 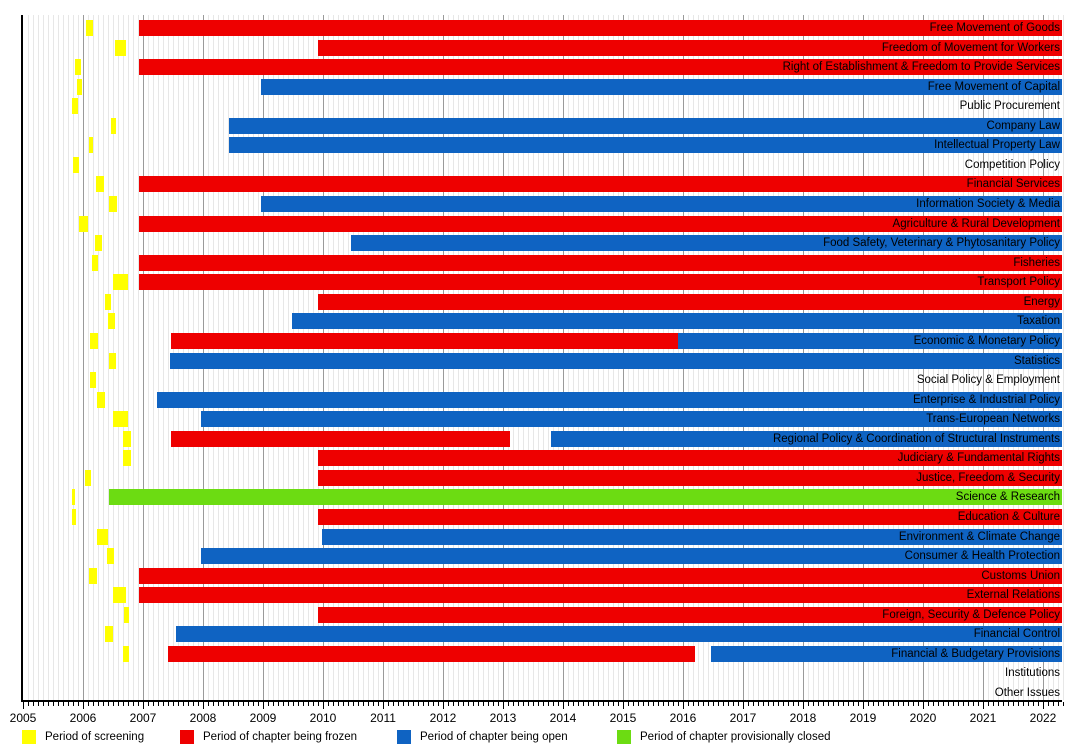 What do you see at coordinates (585, 497) in the screenshot?
I see `bar-closed` at bounding box center [585, 497].